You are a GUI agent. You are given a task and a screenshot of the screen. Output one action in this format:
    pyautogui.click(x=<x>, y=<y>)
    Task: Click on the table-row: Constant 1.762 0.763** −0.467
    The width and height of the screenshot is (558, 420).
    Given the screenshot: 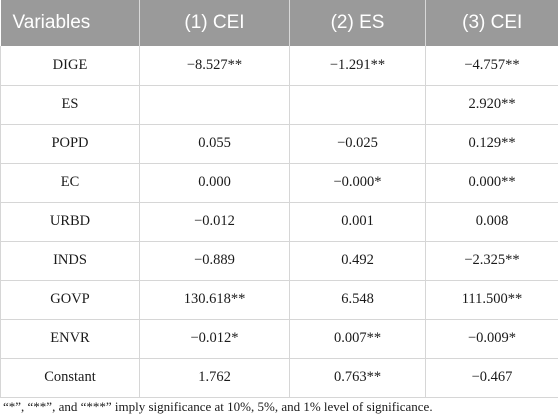 What is the action you would take?
    pyautogui.click(x=279, y=378)
    